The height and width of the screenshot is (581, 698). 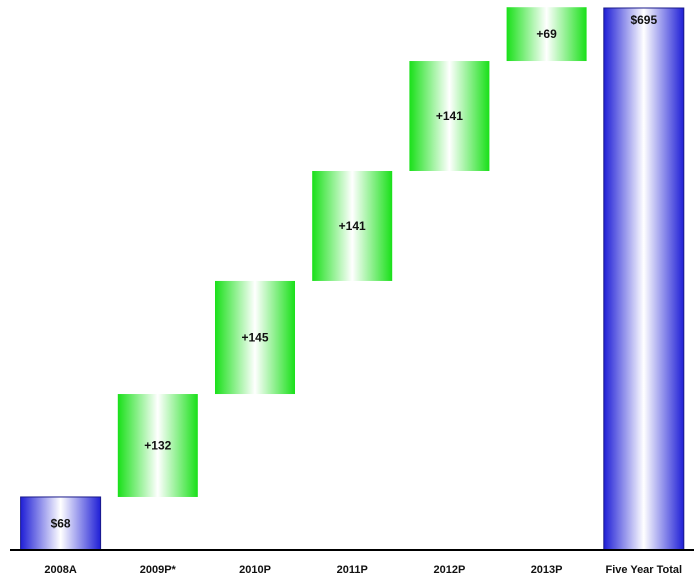 I want to click on category-label-1: 2008A, so click(x=60, y=570).